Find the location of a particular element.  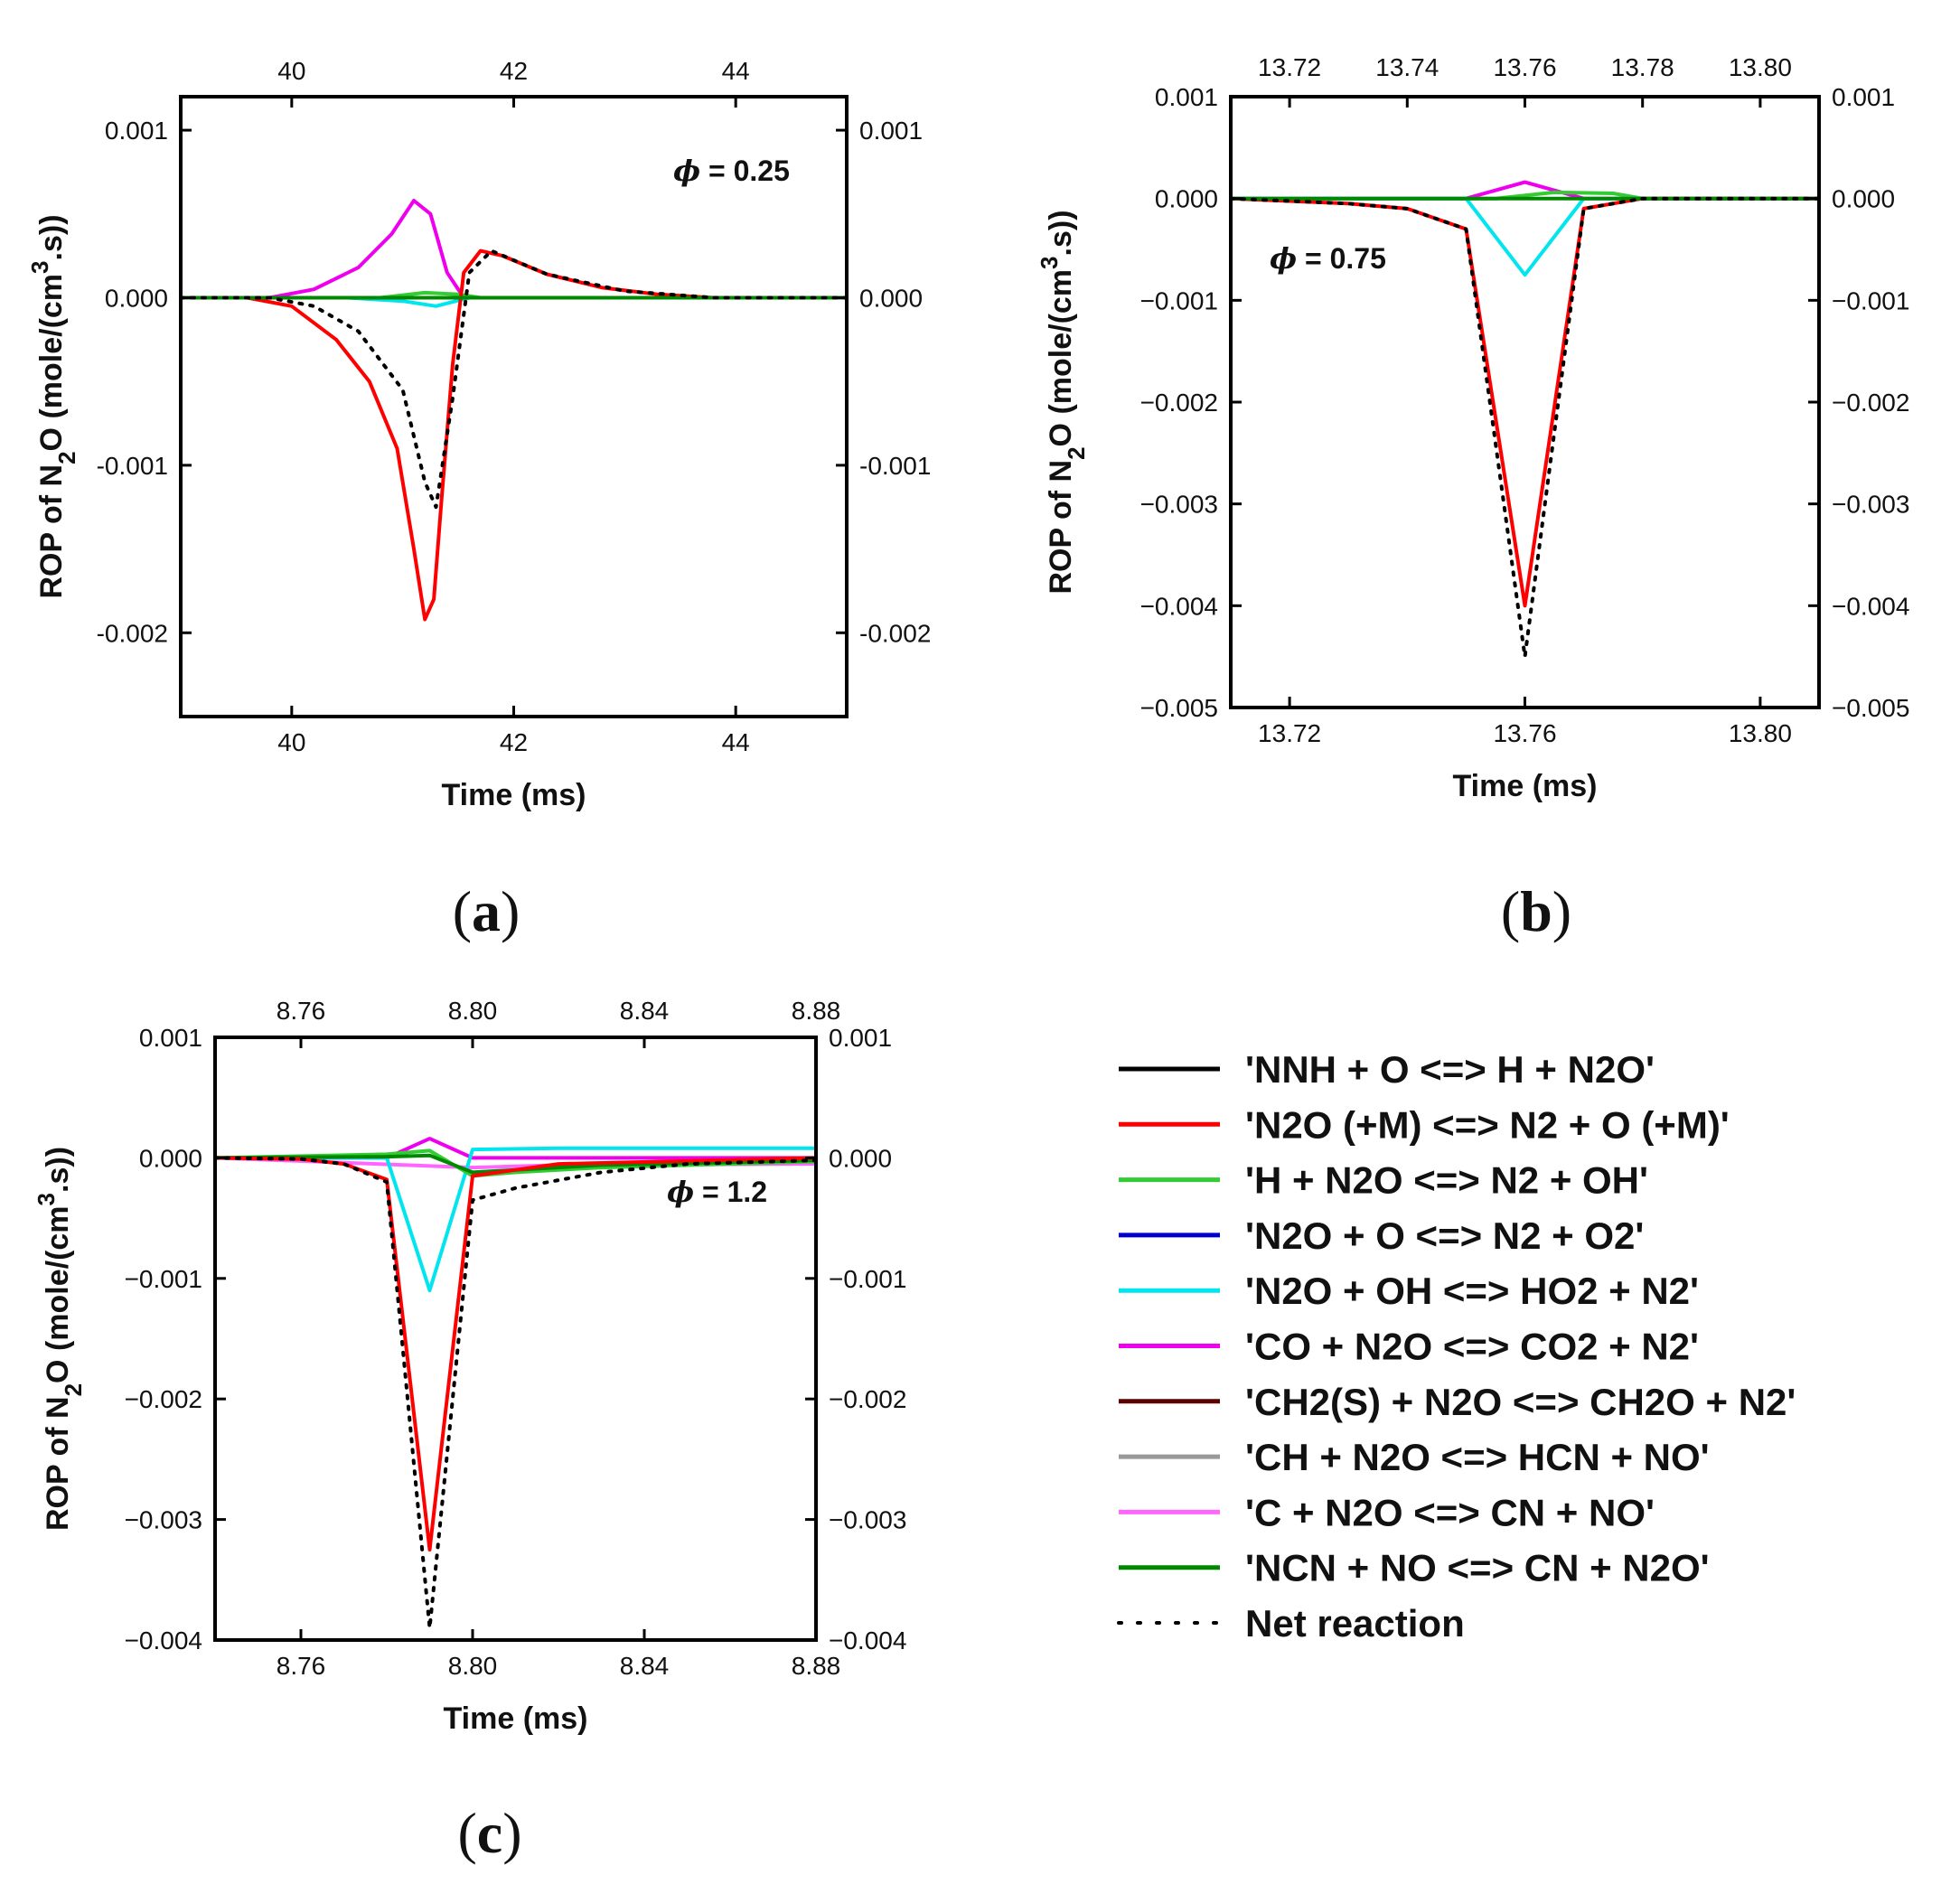

legend-item-r8: 'CH + N2O <=> HCN + NO' is located at coordinates (1414, 1457).